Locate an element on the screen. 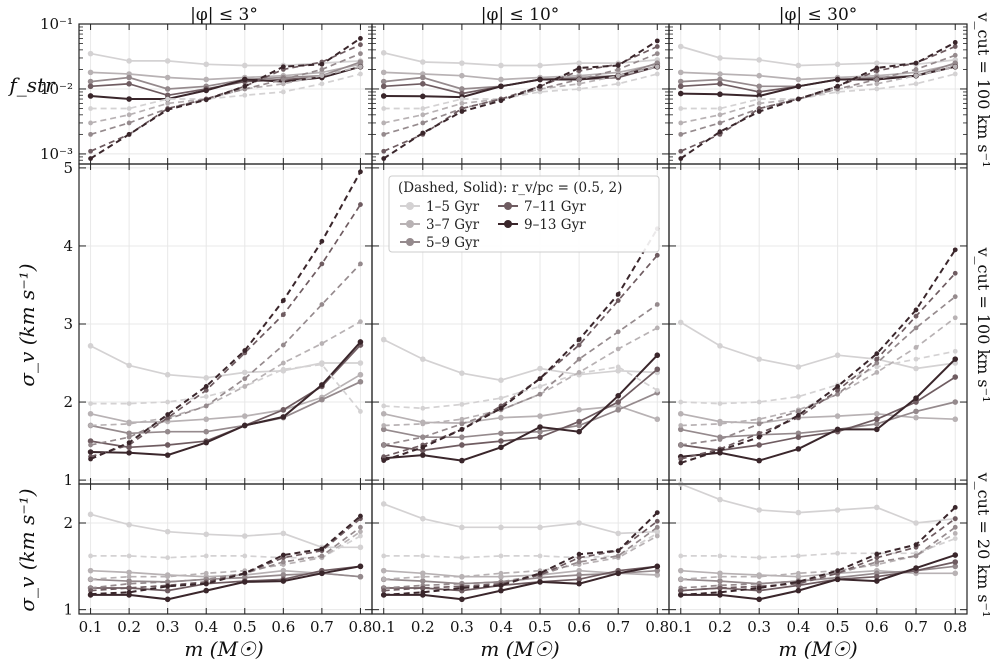 This screenshot has height=664, width=997. column-title-1: |φ| ≤ 10° is located at coordinates (520, 15).